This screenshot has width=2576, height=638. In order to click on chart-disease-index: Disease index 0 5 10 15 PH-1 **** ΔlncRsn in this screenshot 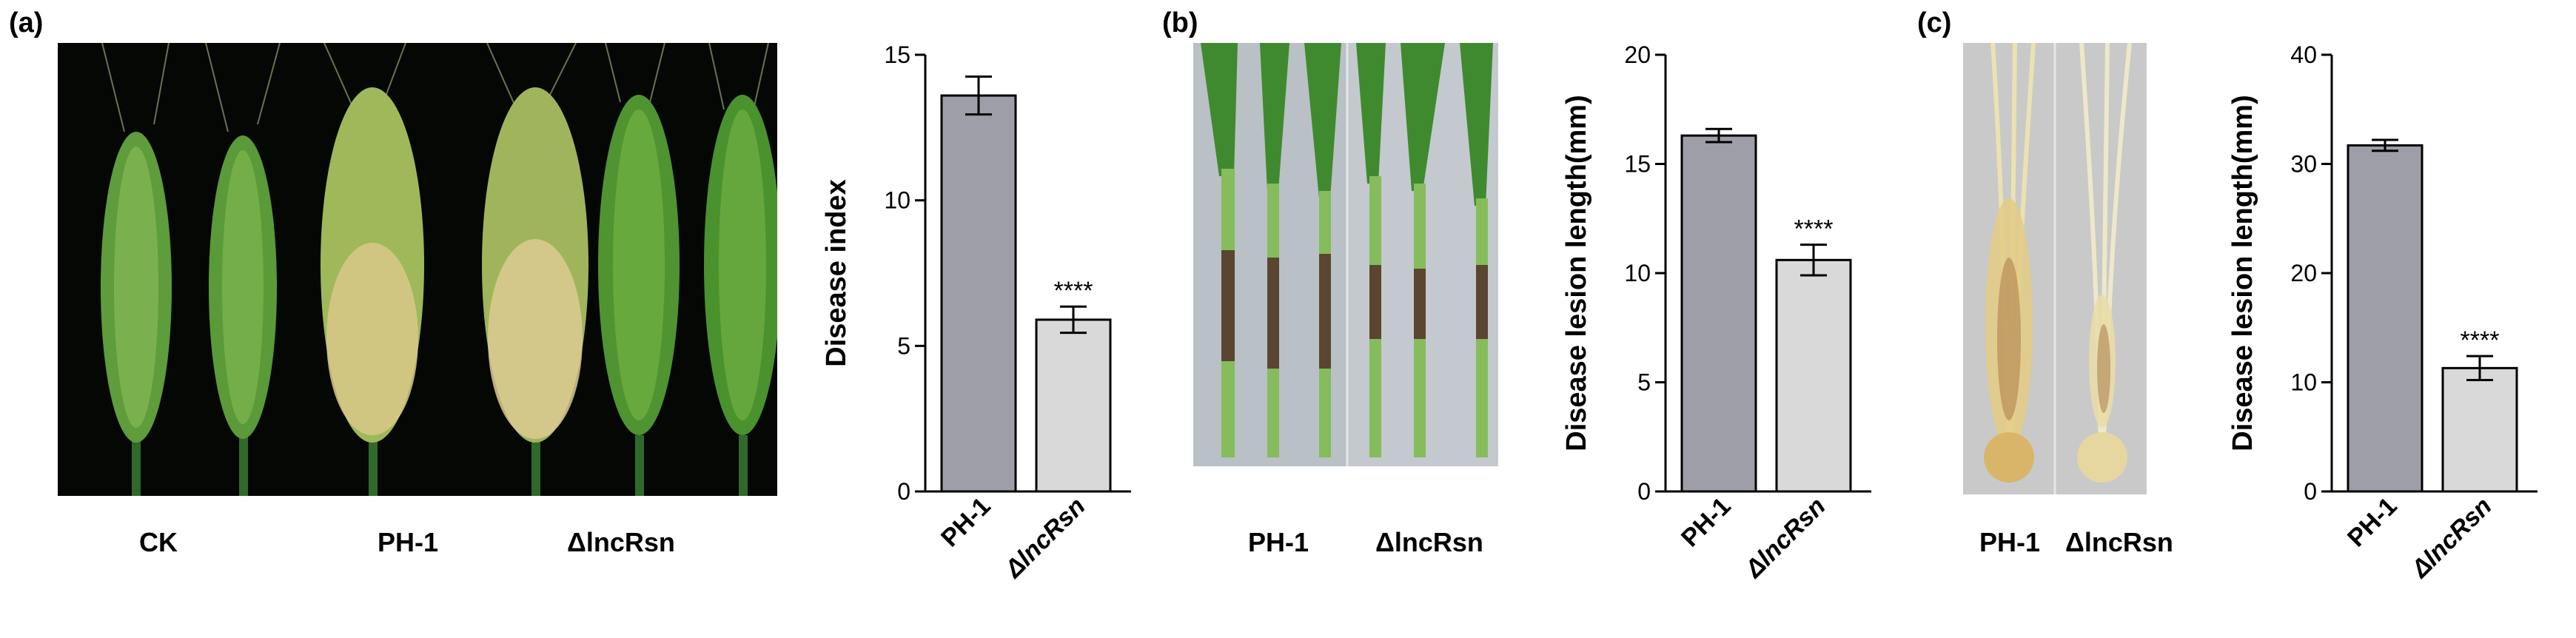, I will do `click(981, 316)`.